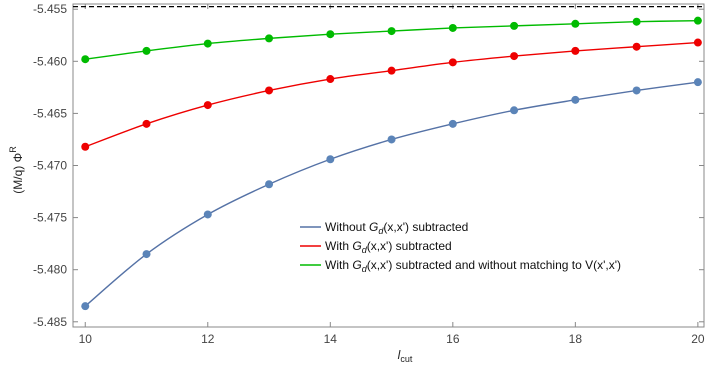  Describe the element at coordinates (13, 149) in the screenshot. I see `y-axis-title-superscript: R` at that location.